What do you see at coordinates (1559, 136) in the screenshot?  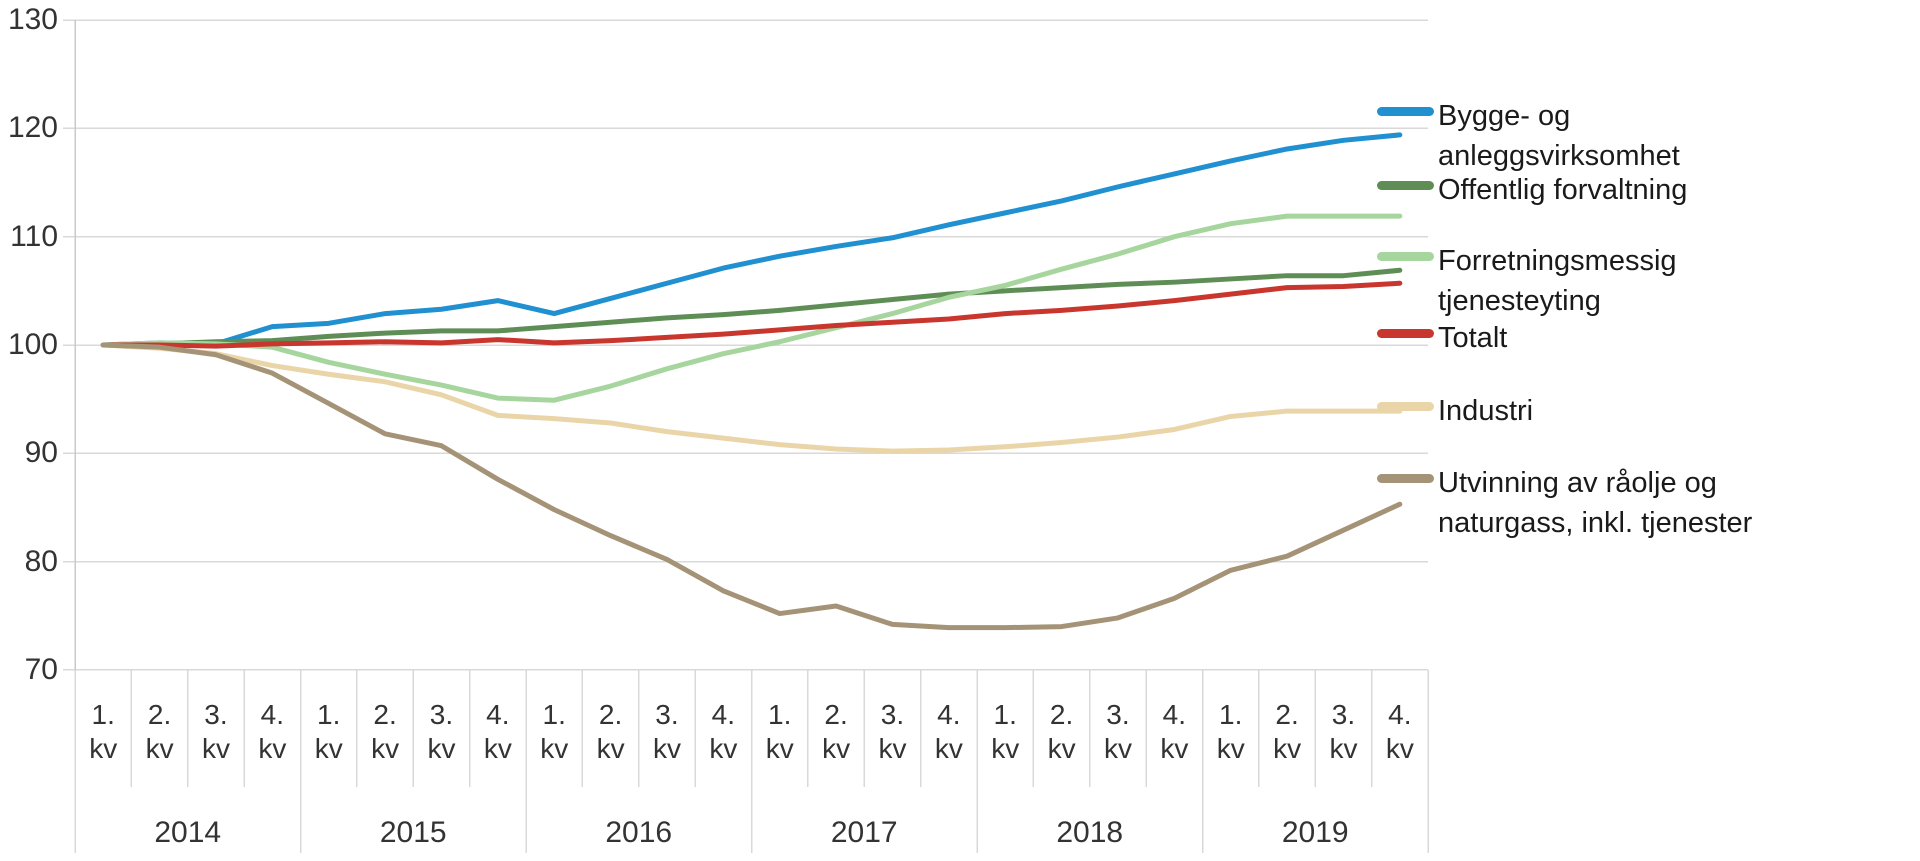 I see `legend-label: Bygge- og anleggsvirksomhet` at bounding box center [1559, 136].